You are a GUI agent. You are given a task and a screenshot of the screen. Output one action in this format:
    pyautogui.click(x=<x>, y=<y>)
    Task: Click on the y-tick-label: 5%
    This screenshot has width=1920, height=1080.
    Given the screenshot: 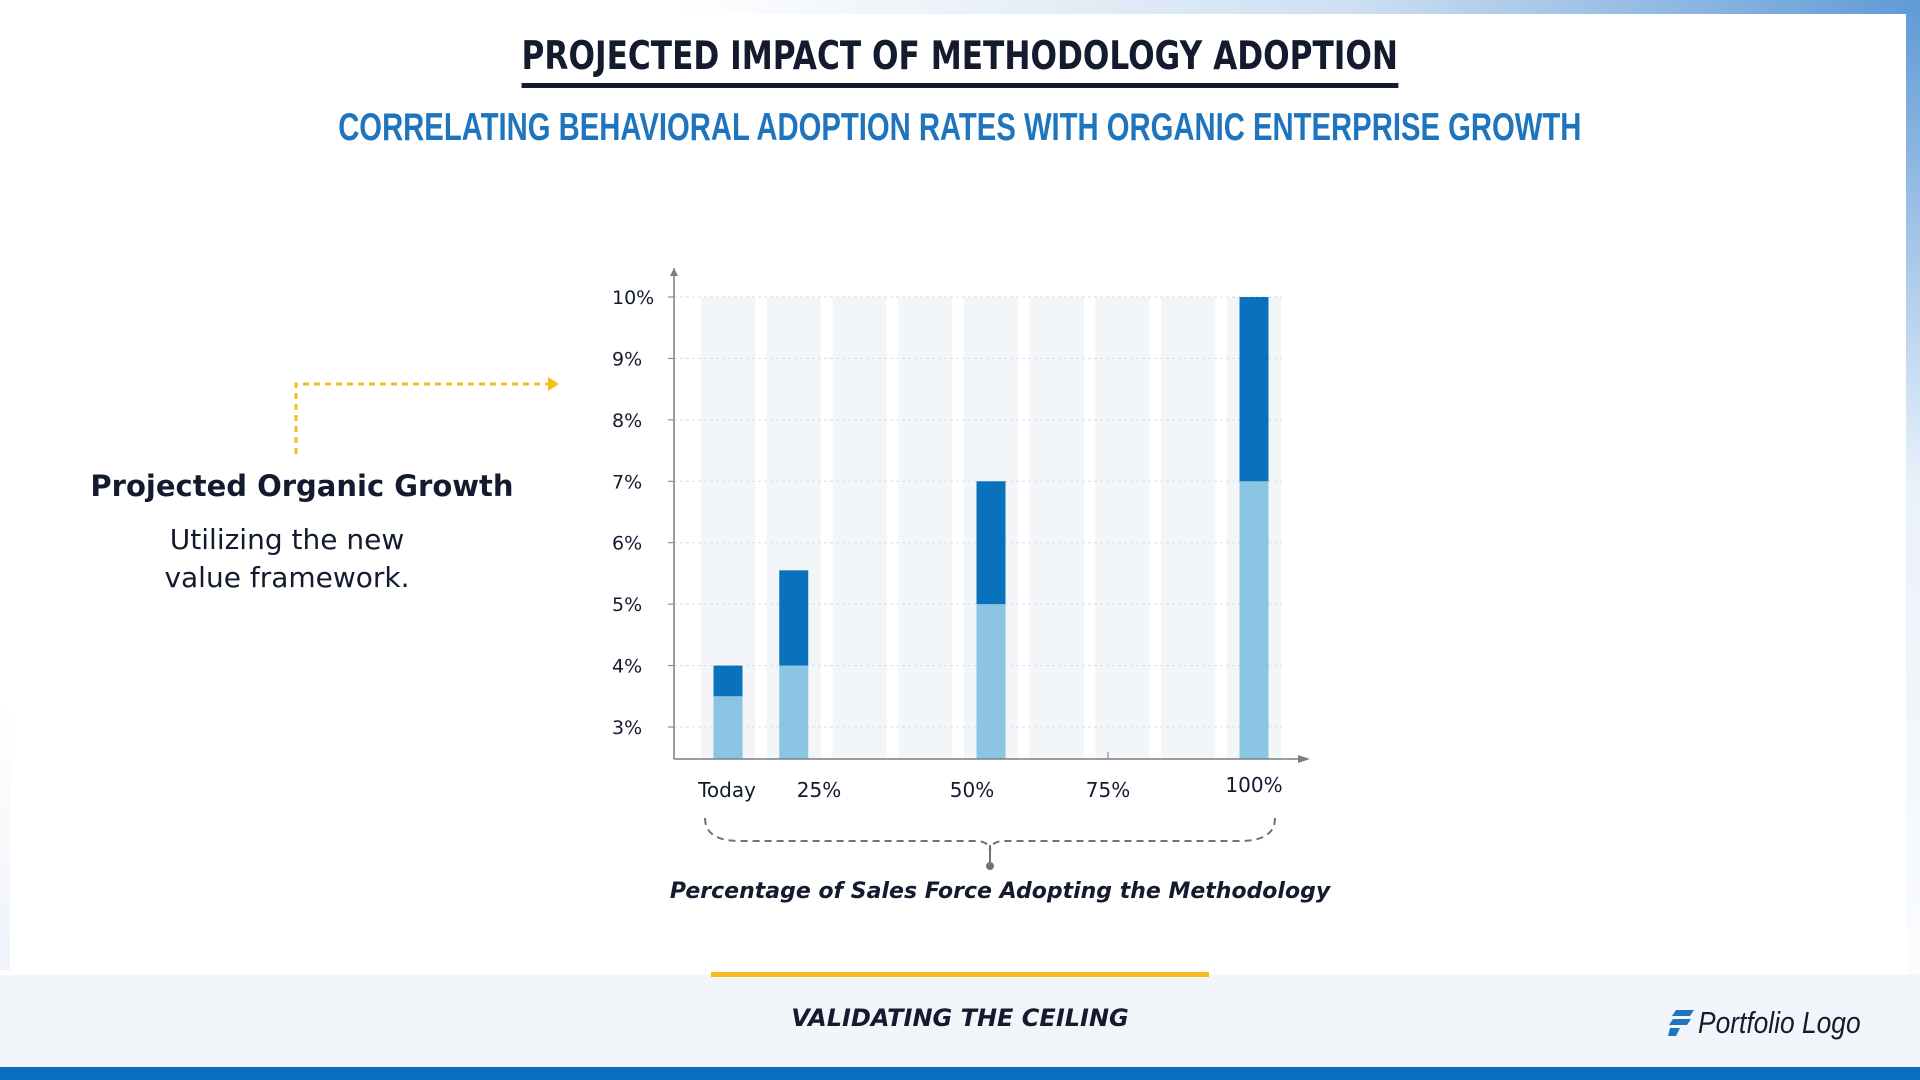 What is the action you would take?
    pyautogui.click(x=627, y=605)
    